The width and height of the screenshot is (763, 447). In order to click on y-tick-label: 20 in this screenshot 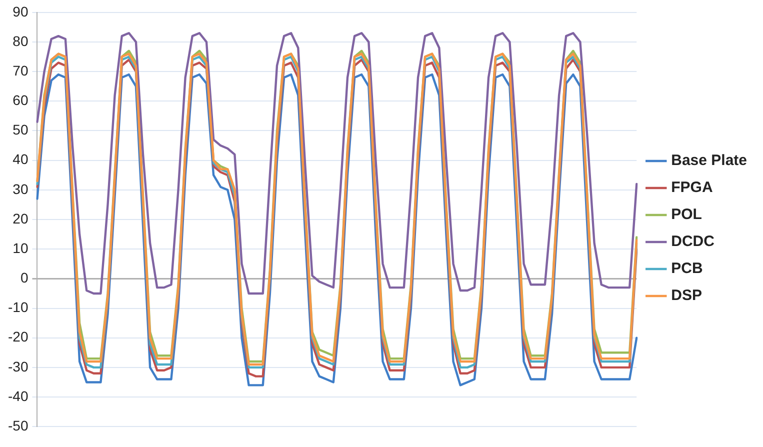, I will do `click(20, 218)`.